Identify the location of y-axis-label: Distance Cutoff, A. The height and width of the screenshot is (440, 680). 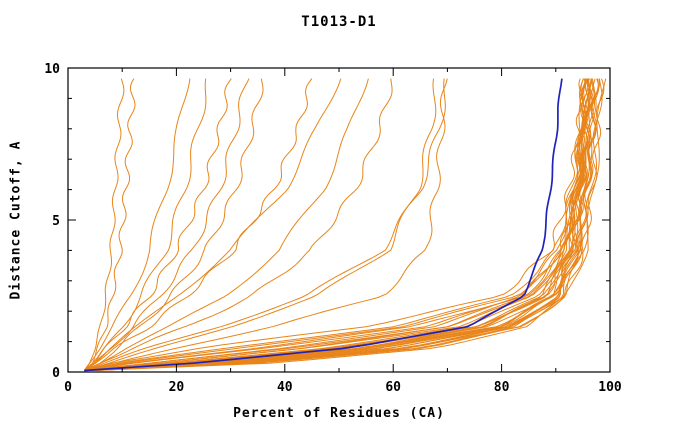
(16, 220).